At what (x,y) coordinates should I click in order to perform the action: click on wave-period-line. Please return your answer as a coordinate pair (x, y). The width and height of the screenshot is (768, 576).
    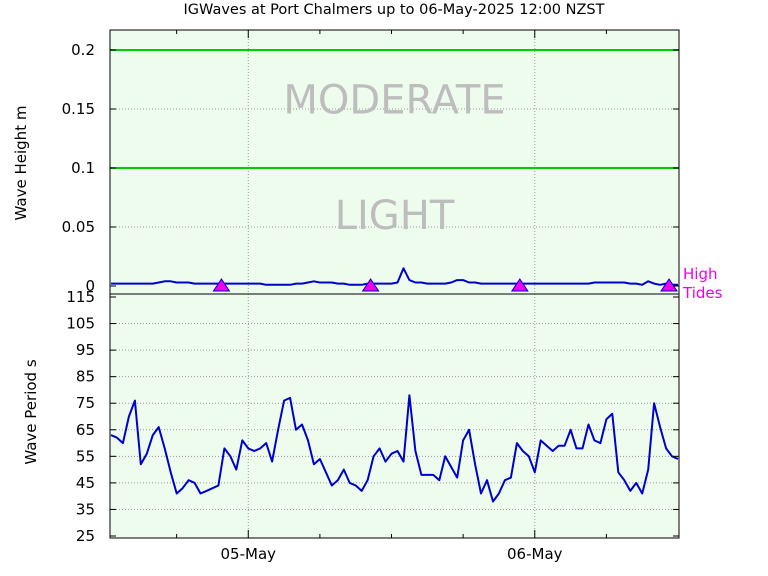
    Looking at the image, I should click on (394, 448).